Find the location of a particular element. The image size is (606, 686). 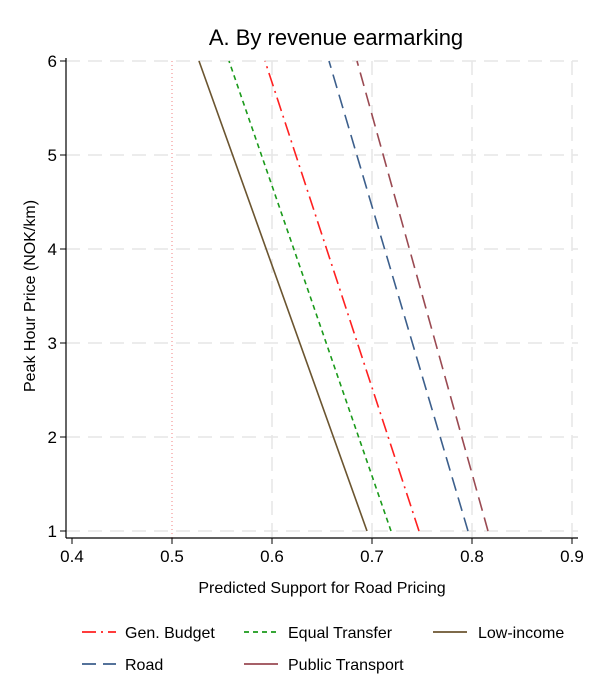

y-tick-label: 2 is located at coordinates (52, 437).